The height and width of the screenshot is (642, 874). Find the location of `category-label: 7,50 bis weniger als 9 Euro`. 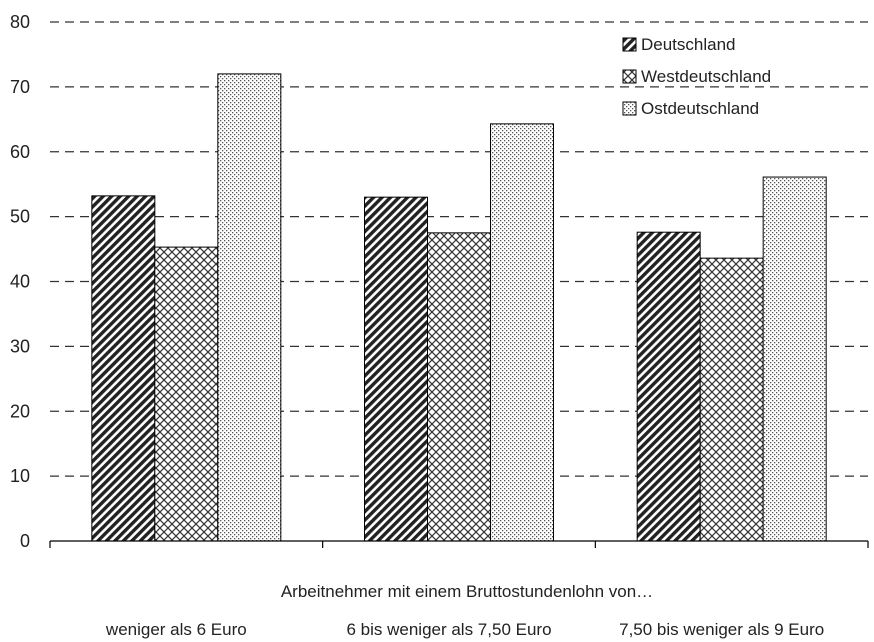

category-label: 7,50 bis weniger als 9 Euro is located at coordinates (721, 629).